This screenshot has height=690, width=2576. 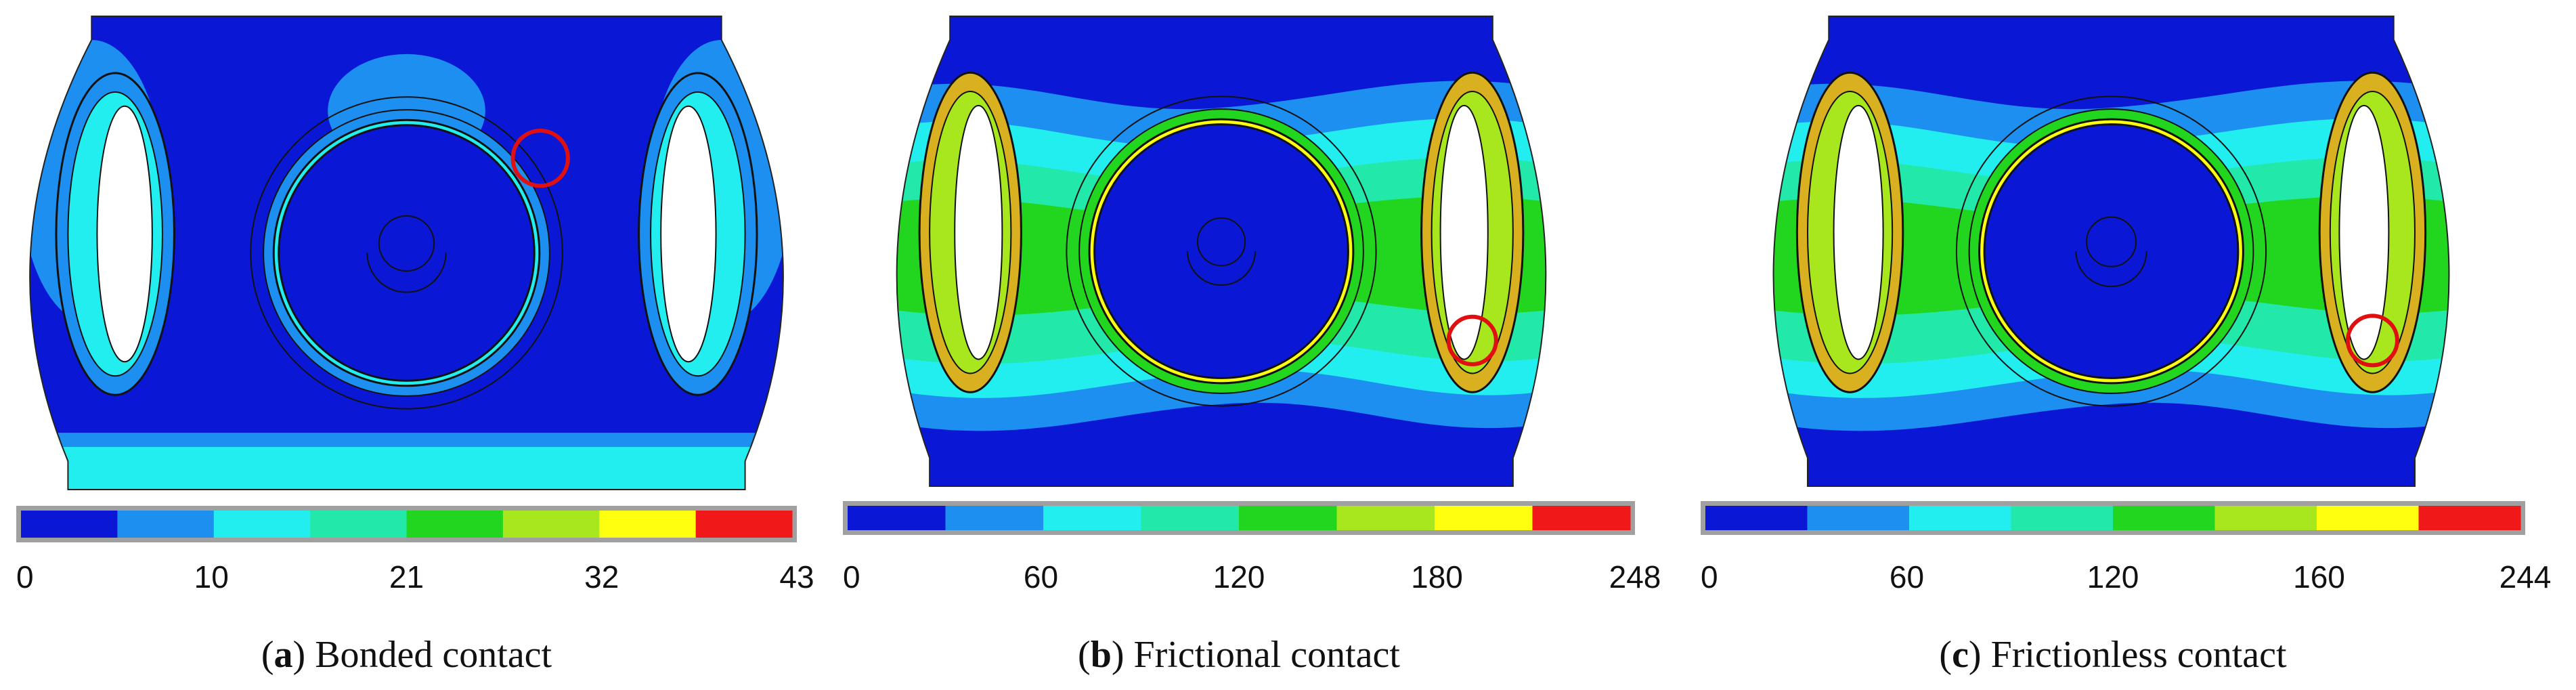 I want to click on colorbar-tick-label: 21, so click(x=406, y=577).